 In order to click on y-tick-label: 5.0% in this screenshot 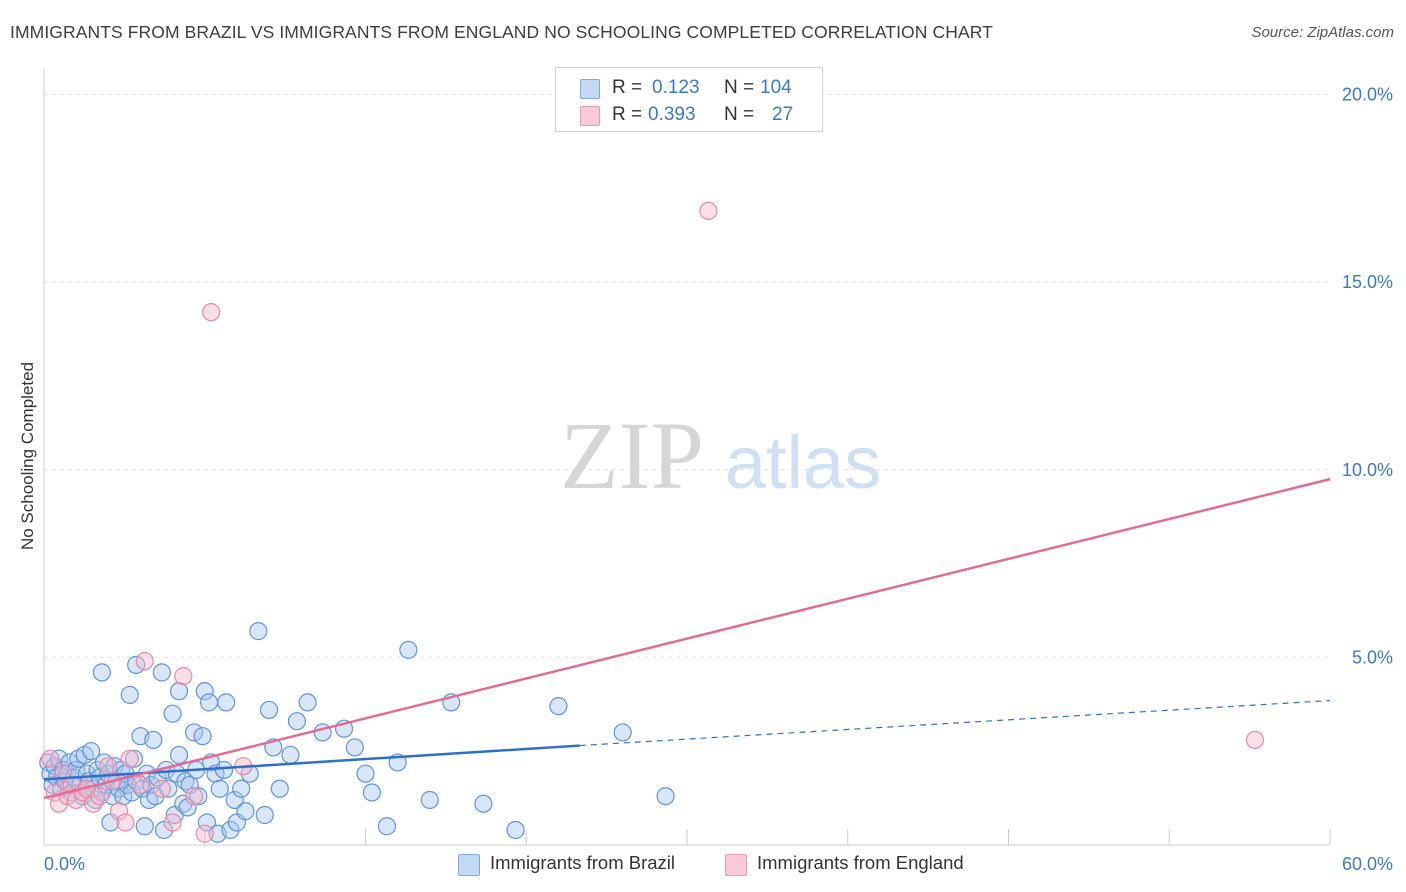, I will do `click(1372, 657)`.